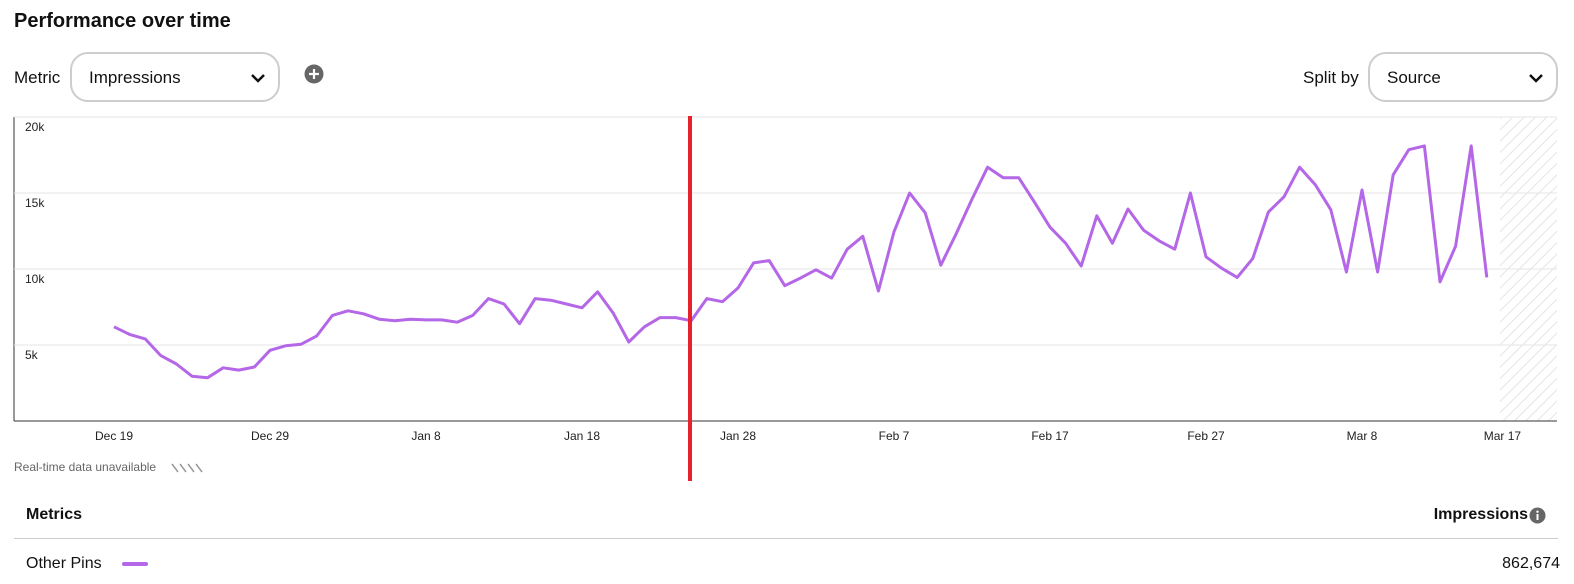 The image size is (1574, 584). What do you see at coordinates (32, 355) in the screenshot?
I see `y-tick-label: 5k` at bounding box center [32, 355].